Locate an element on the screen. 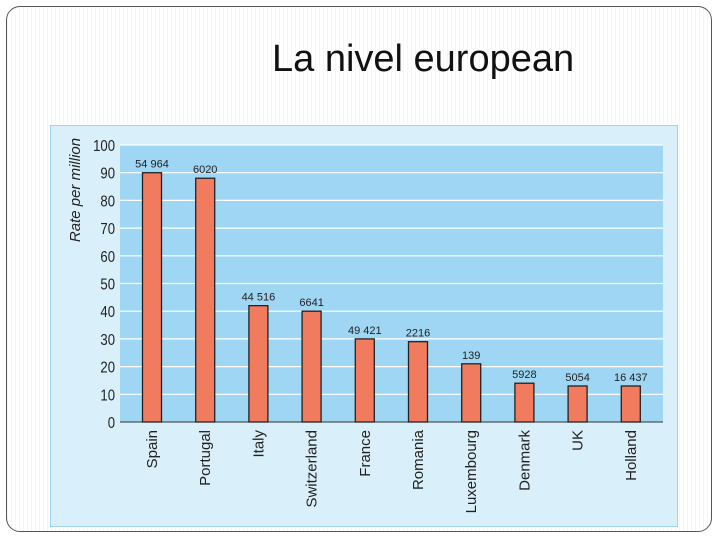 The image size is (720, 540). bar-portugal is located at coordinates (205, 300).